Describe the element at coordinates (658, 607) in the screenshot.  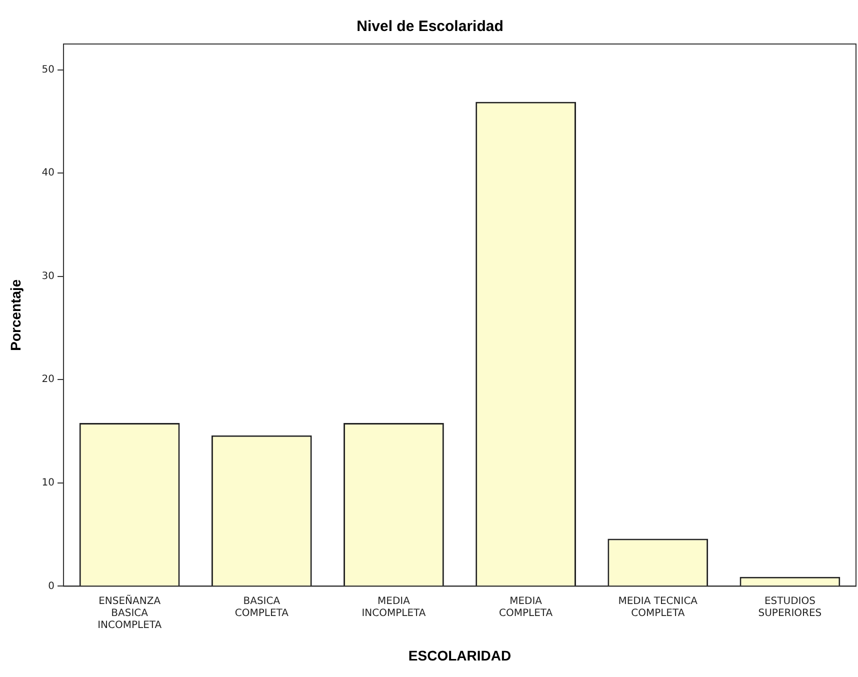
I see `x-tick-label: MEDIA TECNICA COMPLETA` at that location.